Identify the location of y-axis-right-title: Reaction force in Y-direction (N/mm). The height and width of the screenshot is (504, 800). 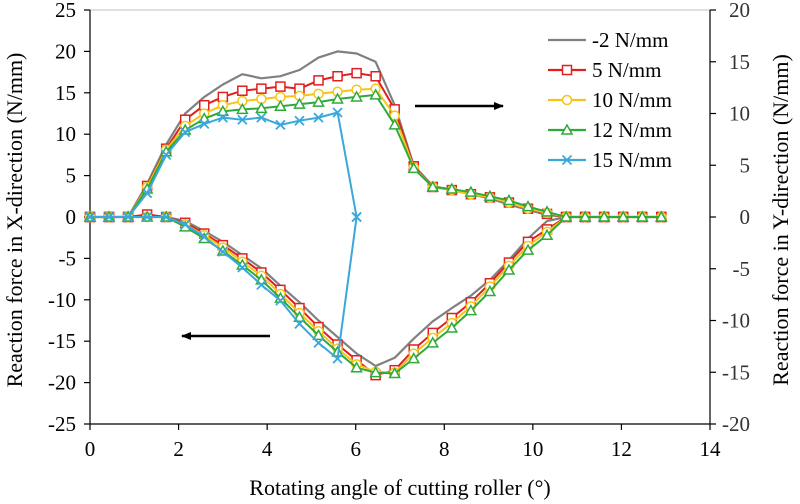
(780, 220).